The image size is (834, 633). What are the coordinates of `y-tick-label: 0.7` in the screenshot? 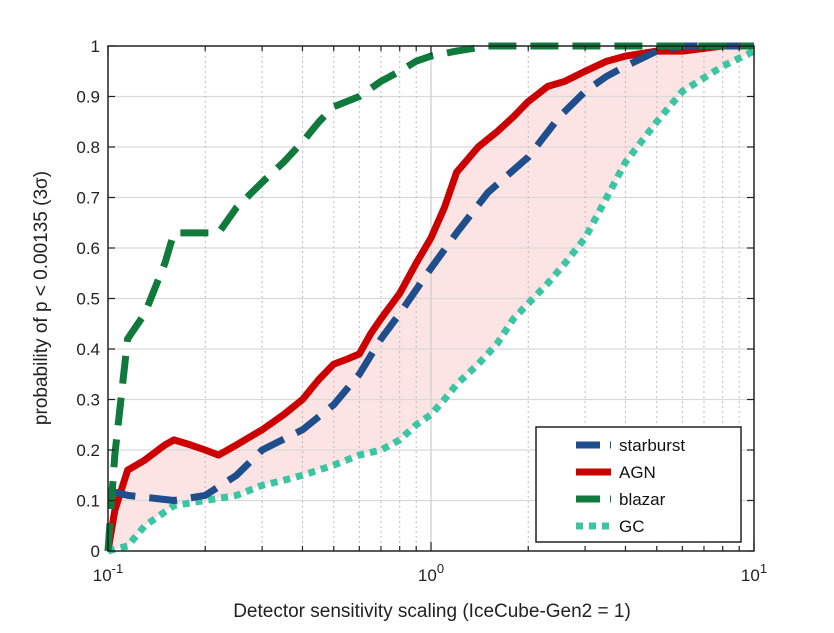 It's located at (88, 198).